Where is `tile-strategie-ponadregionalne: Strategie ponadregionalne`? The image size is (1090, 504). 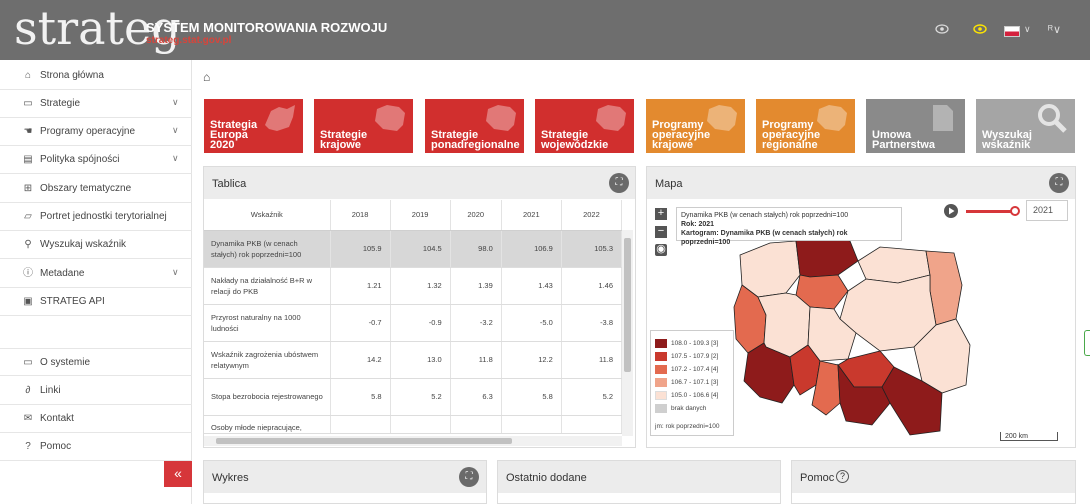
tile-strategie-ponadregionalne: Strategie ponadregionalne is located at coordinates (474, 126).